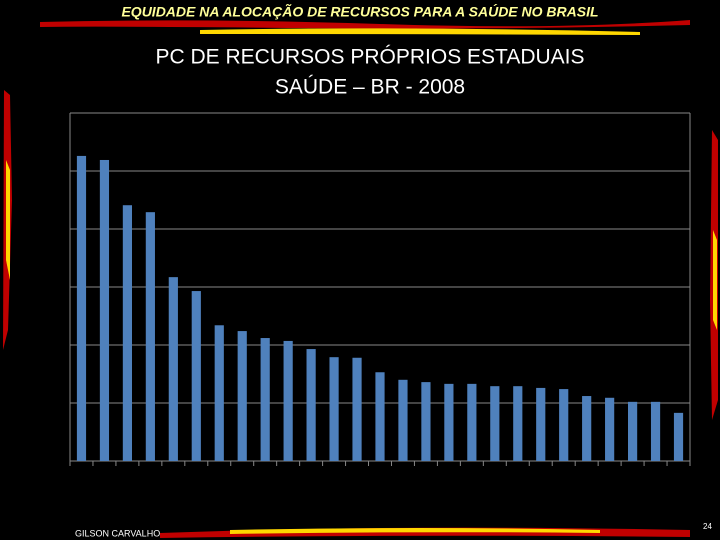 The height and width of the screenshot is (540, 720). What do you see at coordinates (707, 526) in the screenshot?
I see `page-number: 24` at bounding box center [707, 526].